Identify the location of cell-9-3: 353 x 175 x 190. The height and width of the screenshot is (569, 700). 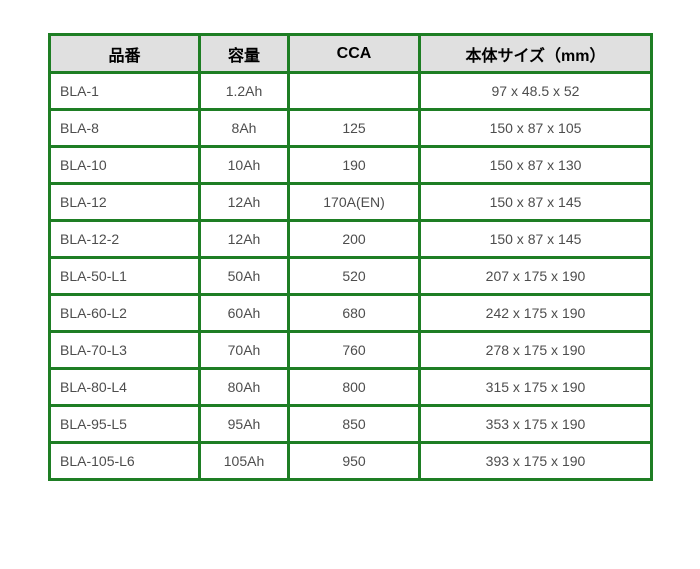
(535, 424).